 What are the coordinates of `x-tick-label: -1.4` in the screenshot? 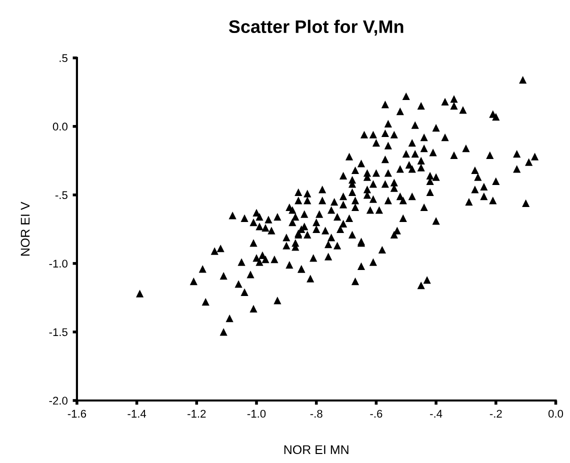 It's located at (137, 414).